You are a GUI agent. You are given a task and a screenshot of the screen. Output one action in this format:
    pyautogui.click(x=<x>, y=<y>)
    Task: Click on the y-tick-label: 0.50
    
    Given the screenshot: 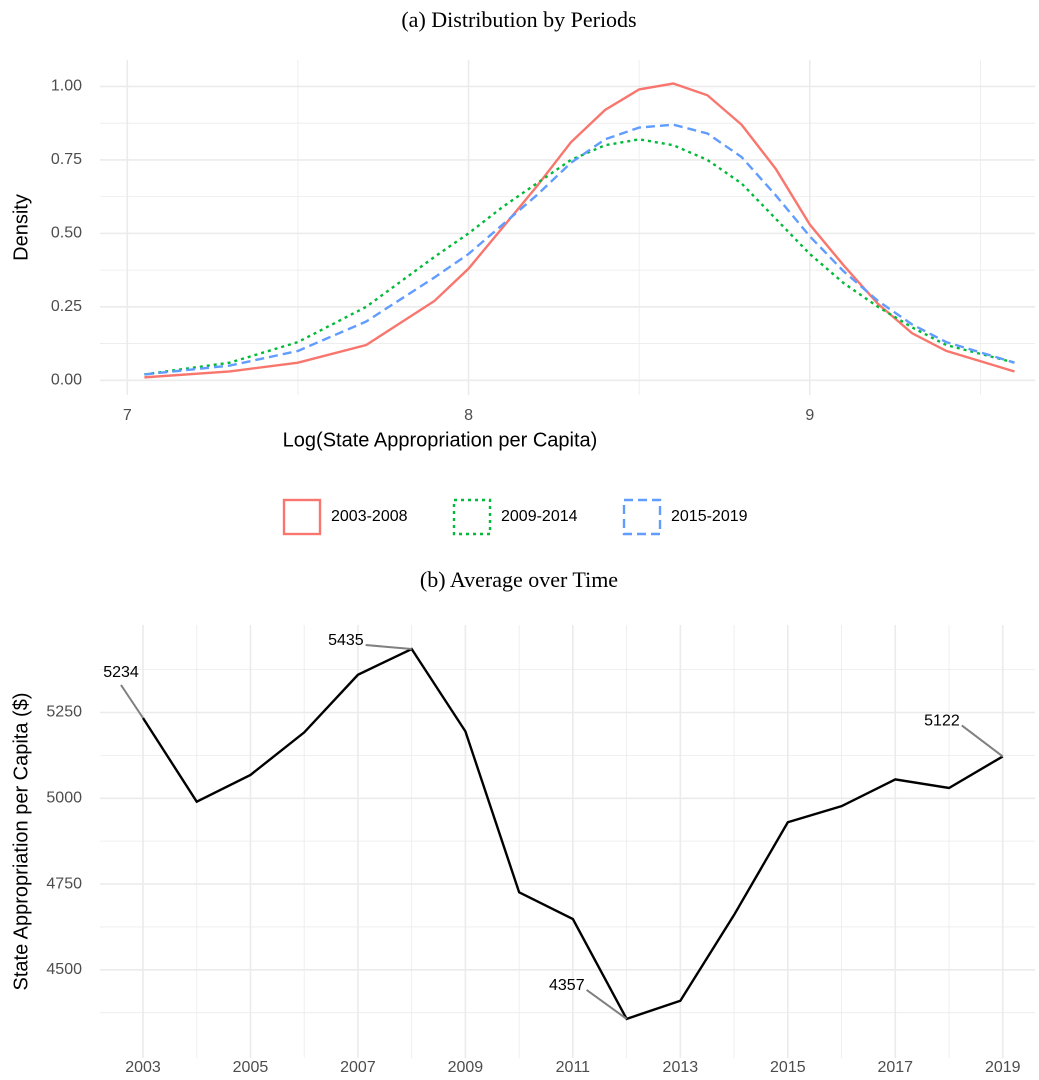 What is the action you would take?
    pyautogui.click(x=66, y=233)
    